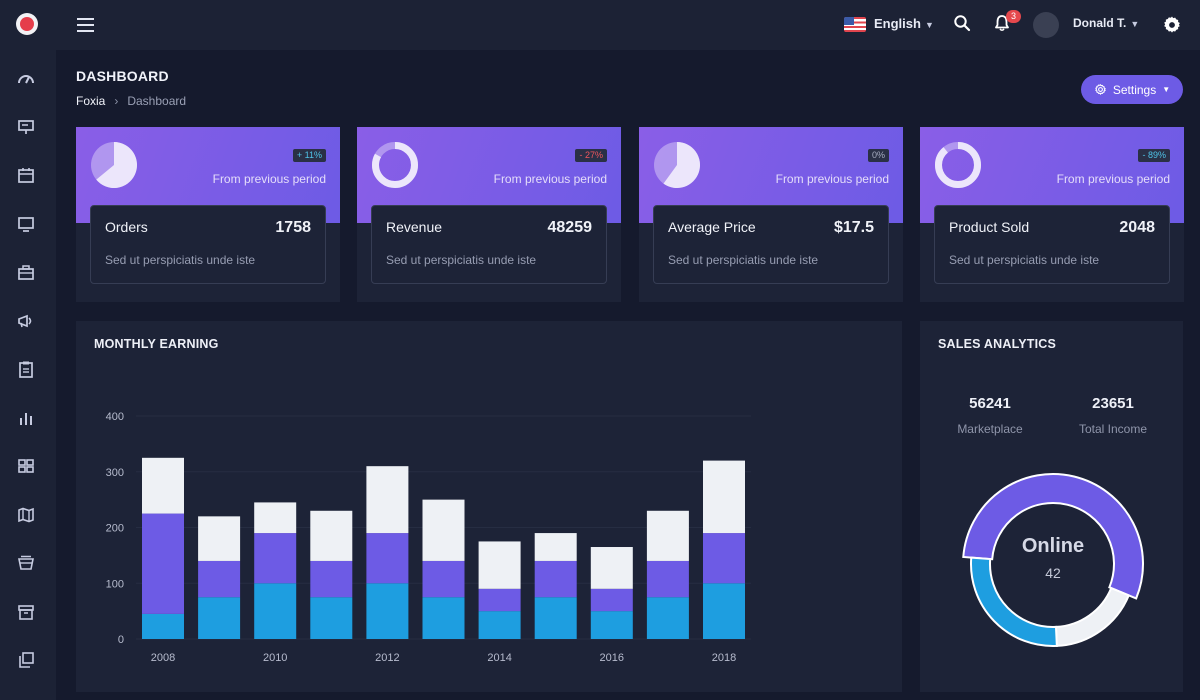 Image resolution: width=1200 pixels, height=700 pixels. Describe the element at coordinates (26, 78) in the screenshot. I see `speedometer-icon` at that location.